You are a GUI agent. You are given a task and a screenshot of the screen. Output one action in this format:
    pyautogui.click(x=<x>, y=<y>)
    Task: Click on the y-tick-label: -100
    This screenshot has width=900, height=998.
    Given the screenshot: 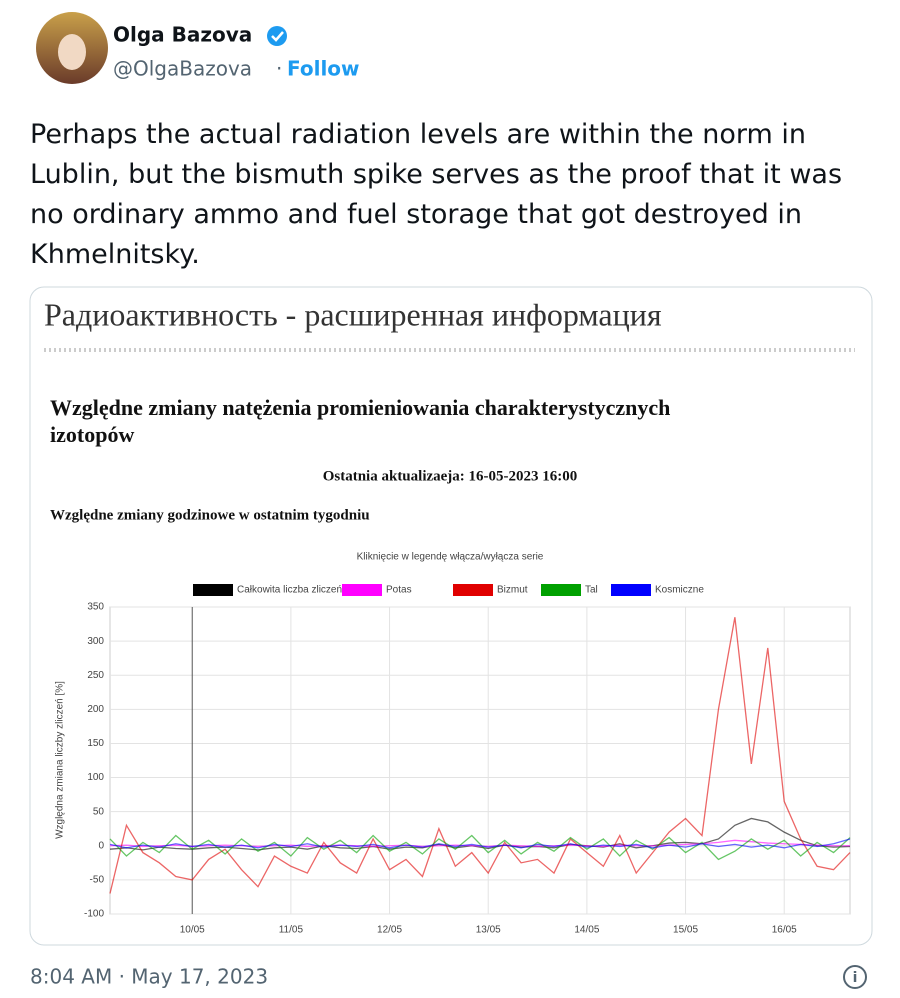 What is the action you would take?
    pyautogui.click(x=94, y=914)
    